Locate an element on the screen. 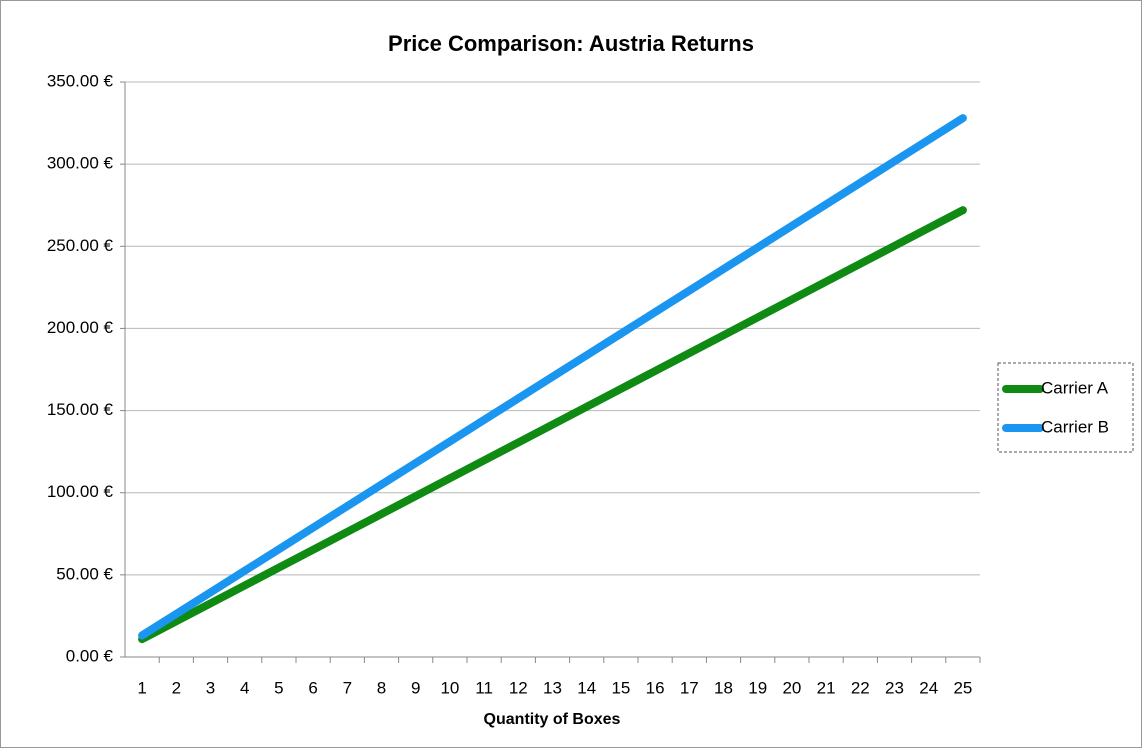  x-tick-label: 12 is located at coordinates (518, 687).